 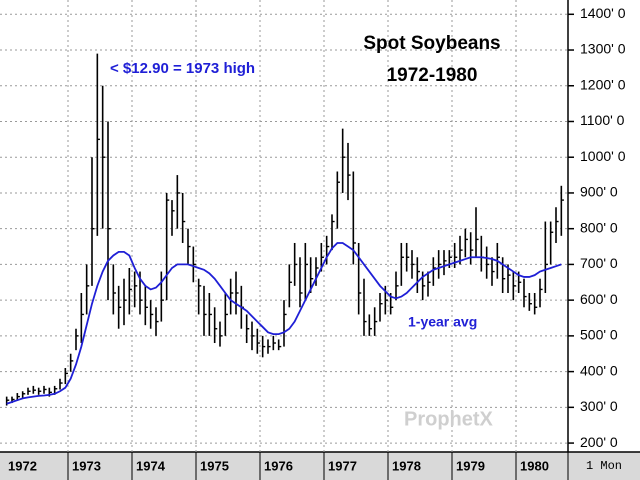 What do you see at coordinates (603, 84) in the screenshot?
I see `y-tick-label: 1200' 0` at bounding box center [603, 84].